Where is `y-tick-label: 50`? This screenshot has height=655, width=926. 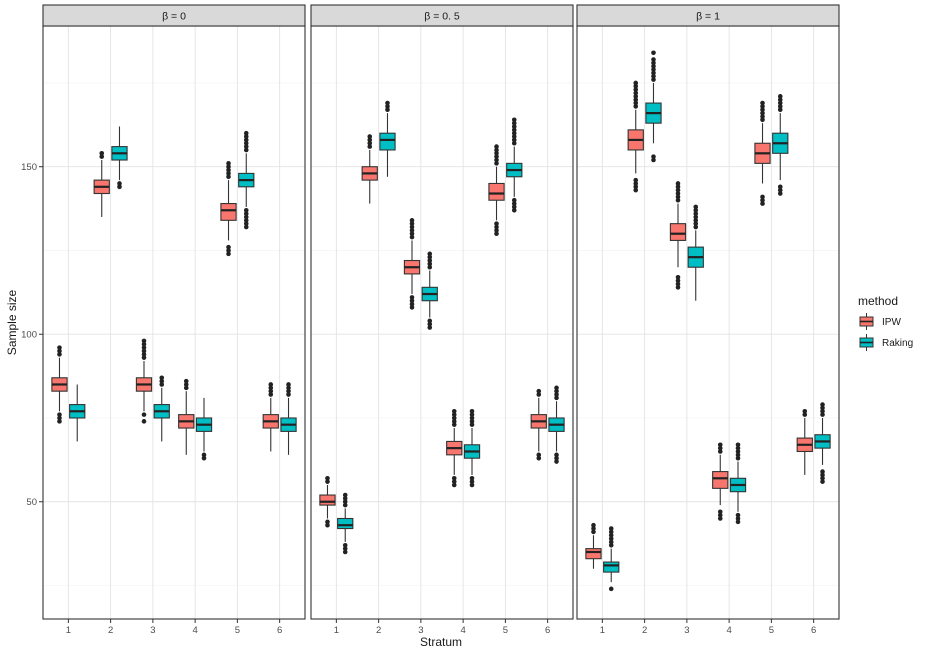 y-tick-label: 50 is located at coordinates (31, 502).